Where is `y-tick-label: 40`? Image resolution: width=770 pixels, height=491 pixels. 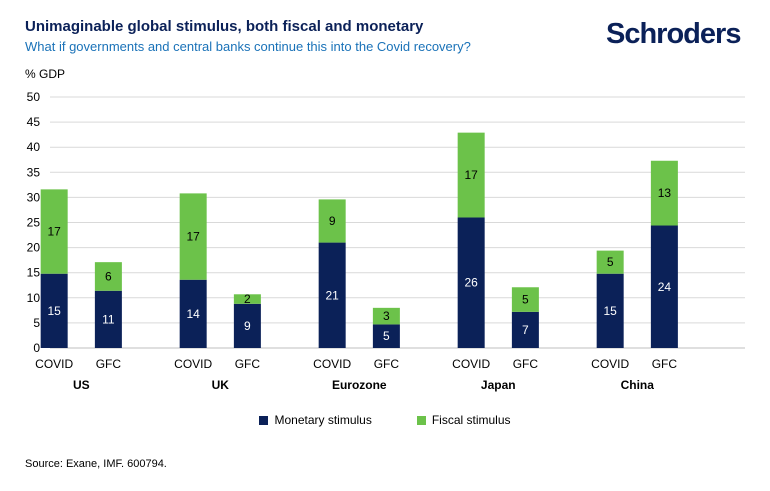
y-tick-label: 40 is located at coordinates (34, 147).